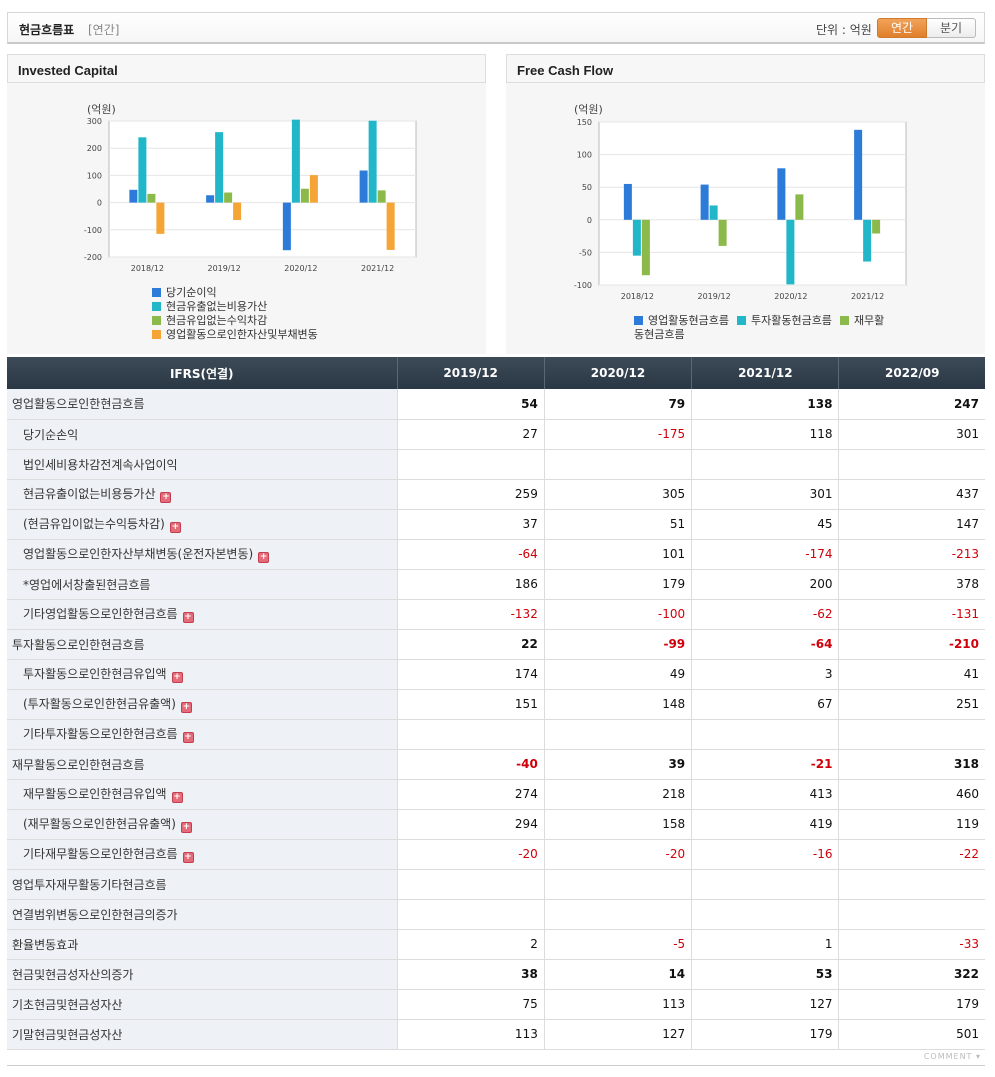 The width and height of the screenshot is (995, 1077). Describe the element at coordinates (617, 704) in the screenshot. I see `value-cell: 148` at that location.